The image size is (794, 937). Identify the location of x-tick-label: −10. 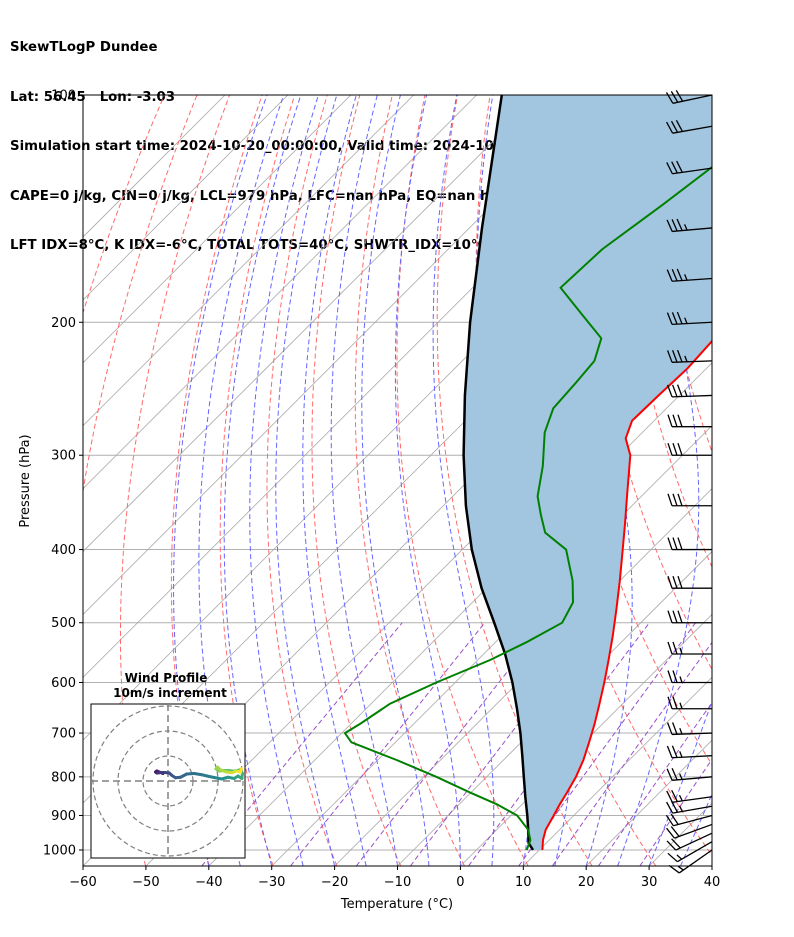
(397, 882).